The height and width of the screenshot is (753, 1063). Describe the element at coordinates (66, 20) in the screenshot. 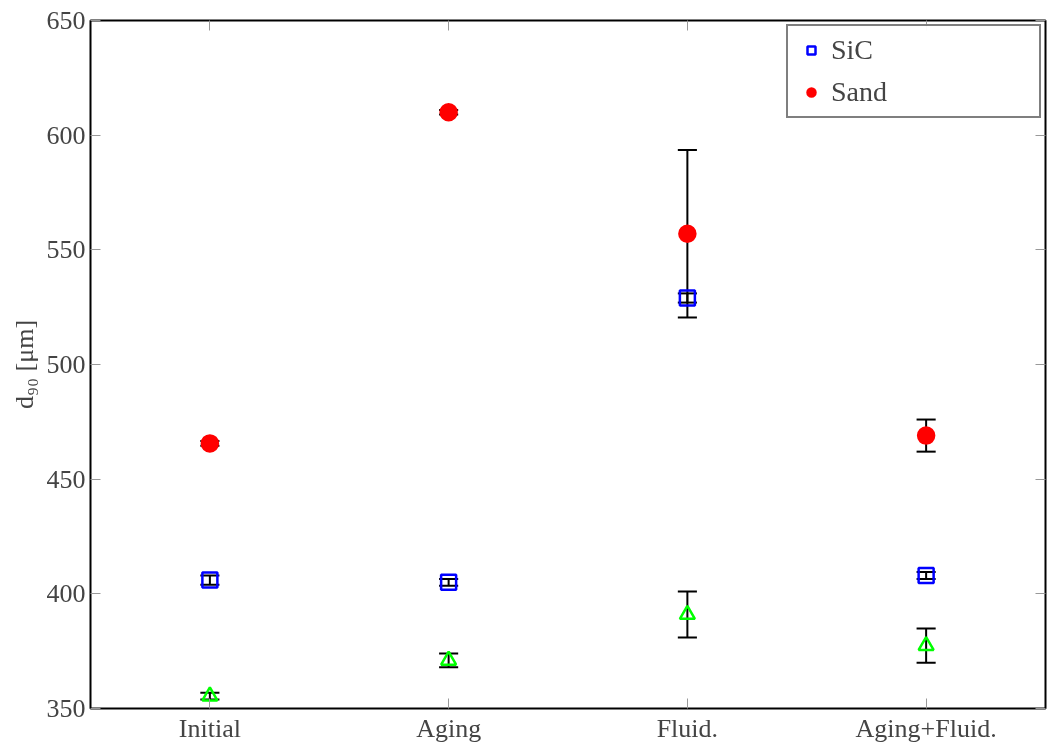

I see `y-tick-label: 650` at that location.